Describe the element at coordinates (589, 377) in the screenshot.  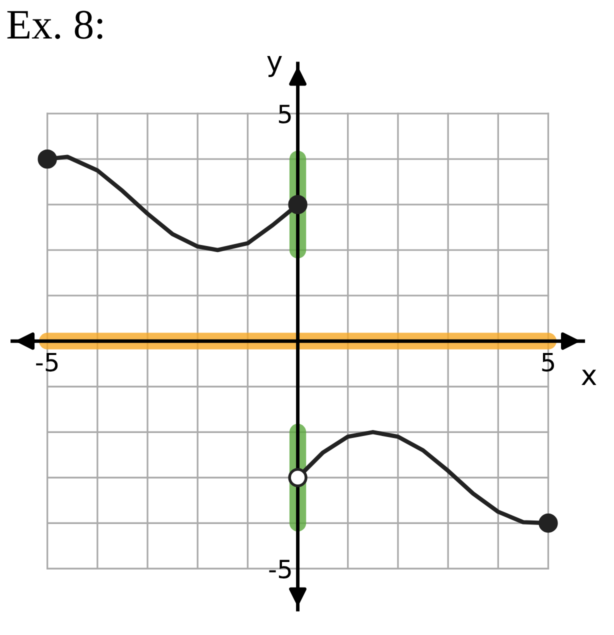
I see `x-axis-title: x` at that location.